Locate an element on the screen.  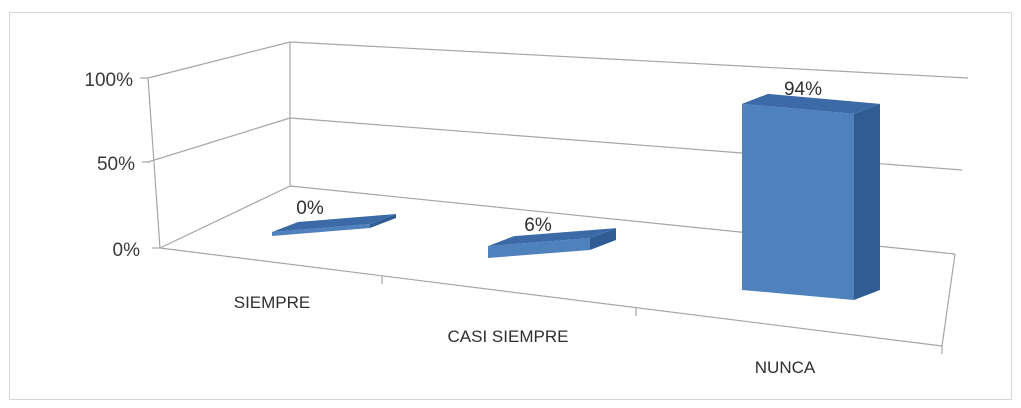
floor-right-edge is located at coordinates (948, 300).